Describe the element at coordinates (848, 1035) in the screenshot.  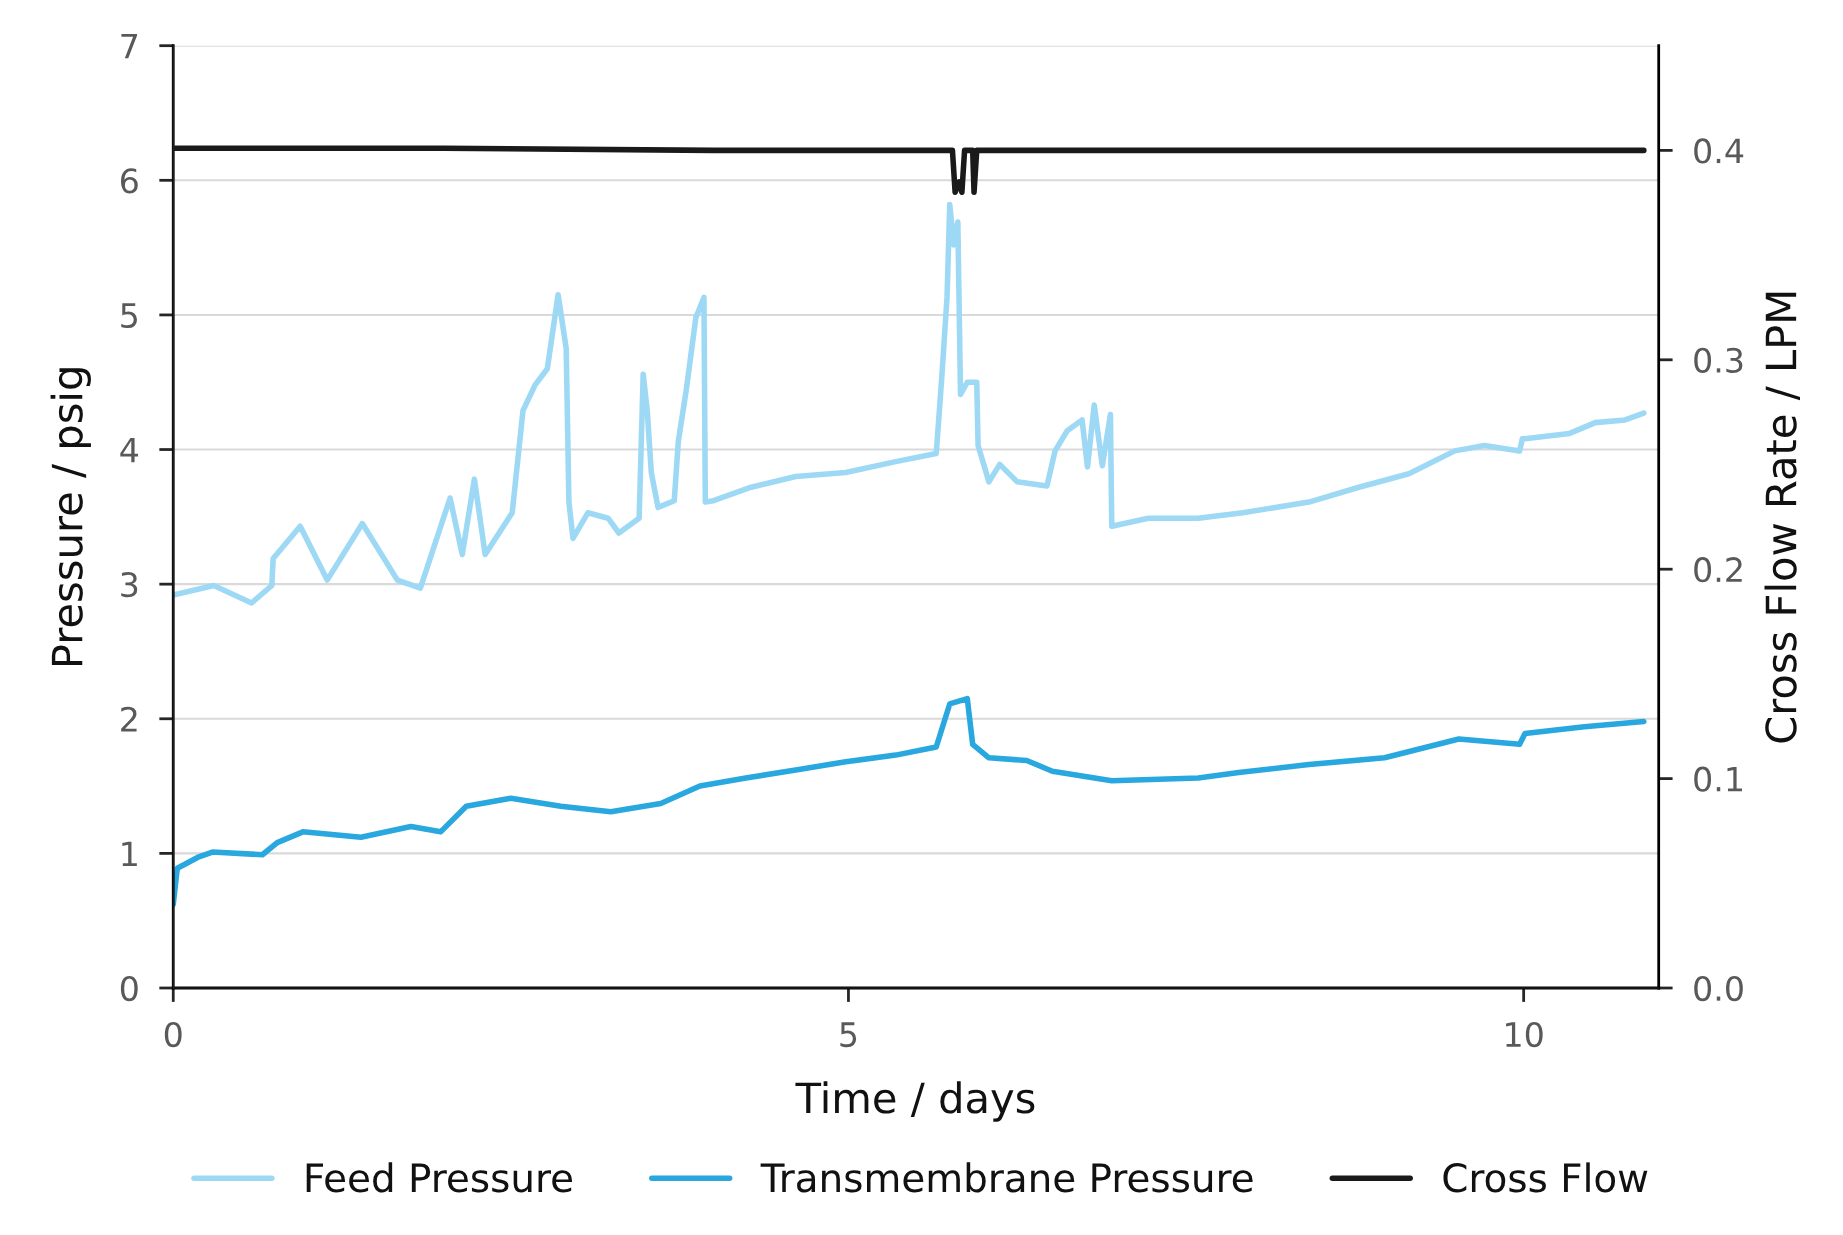
I see `x-tick-label: 5` at that location.